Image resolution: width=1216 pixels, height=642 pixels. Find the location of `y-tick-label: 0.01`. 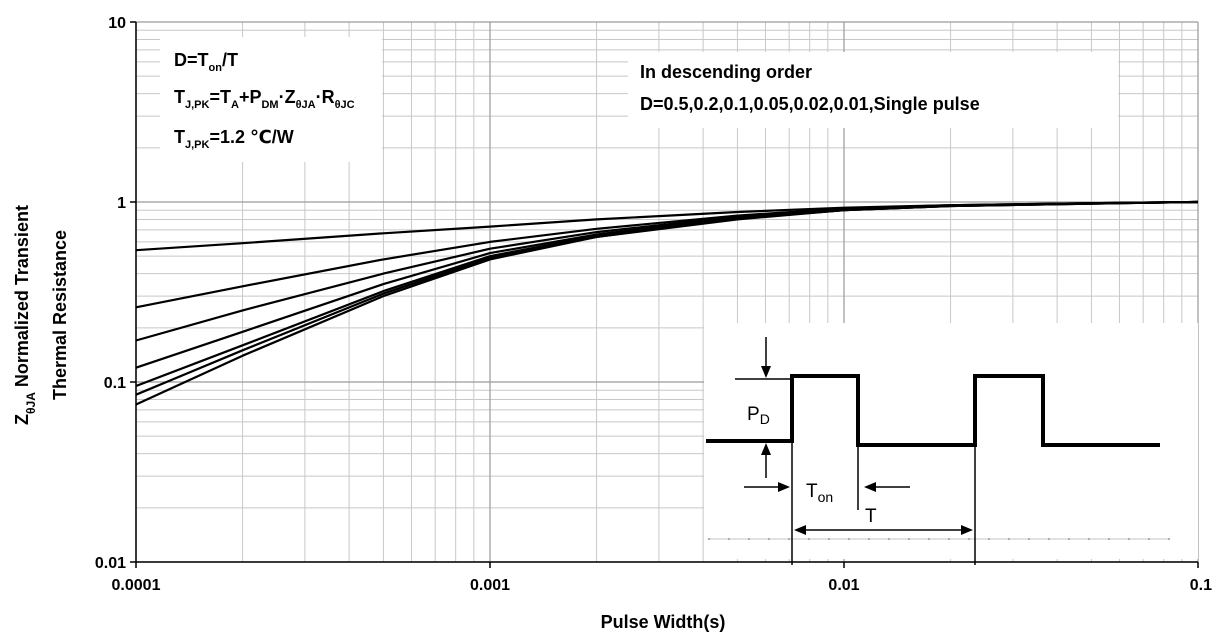

y-tick-label: 0.01 is located at coordinates (110, 563).